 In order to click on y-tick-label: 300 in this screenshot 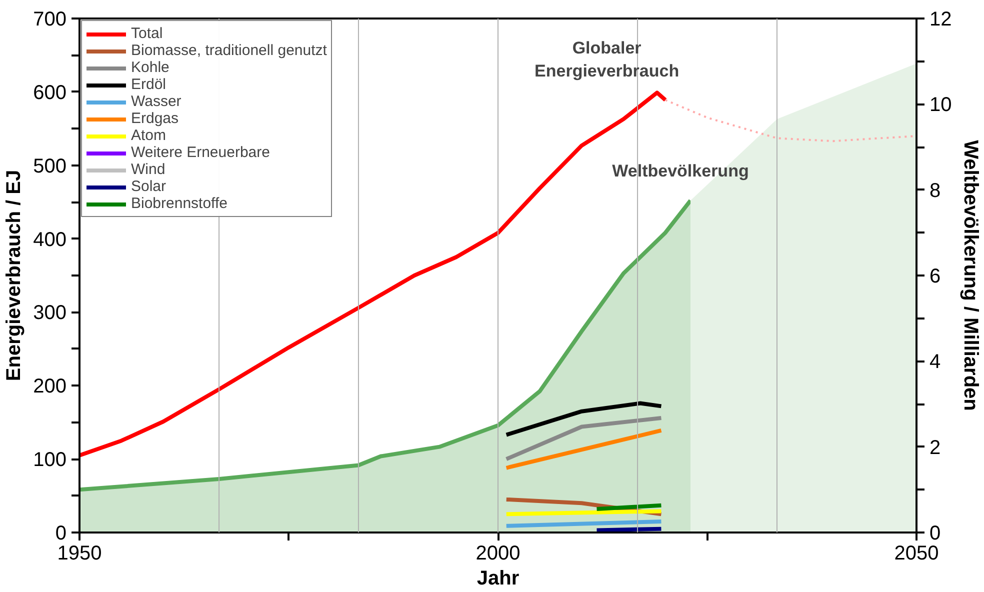, I will do `click(50, 313)`.